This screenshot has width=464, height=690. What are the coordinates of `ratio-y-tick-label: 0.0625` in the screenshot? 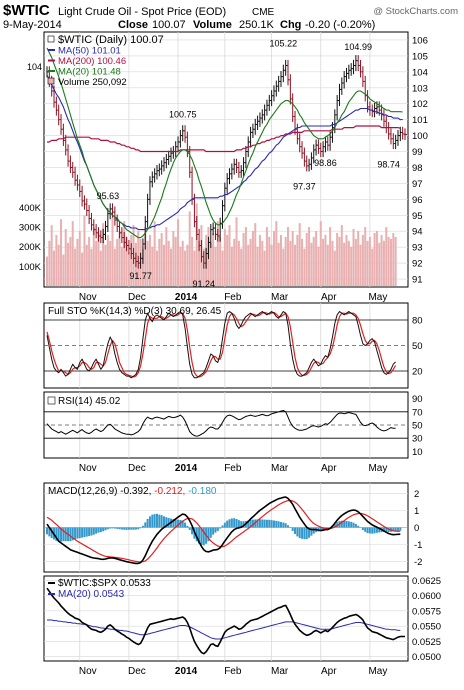 It's located at (426, 581).